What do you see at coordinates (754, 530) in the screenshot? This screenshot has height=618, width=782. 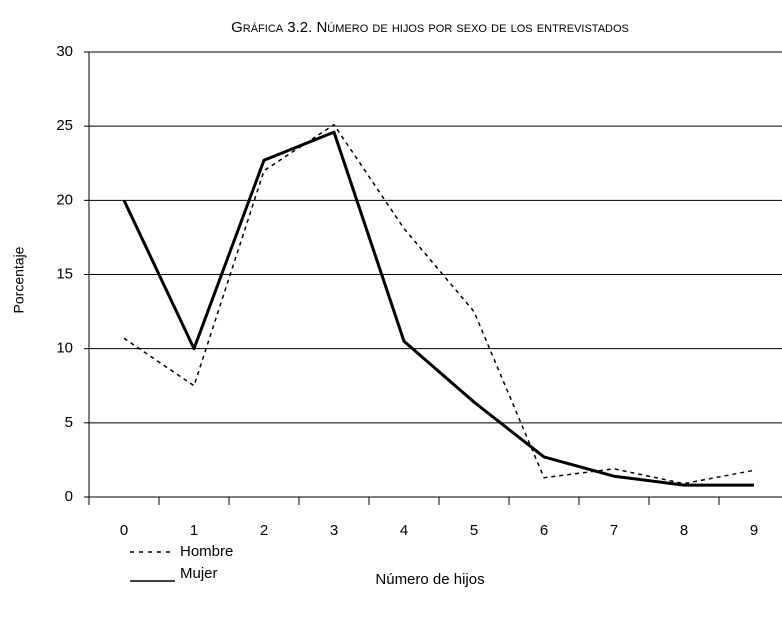 I see `x-tick-label: 9` at bounding box center [754, 530].